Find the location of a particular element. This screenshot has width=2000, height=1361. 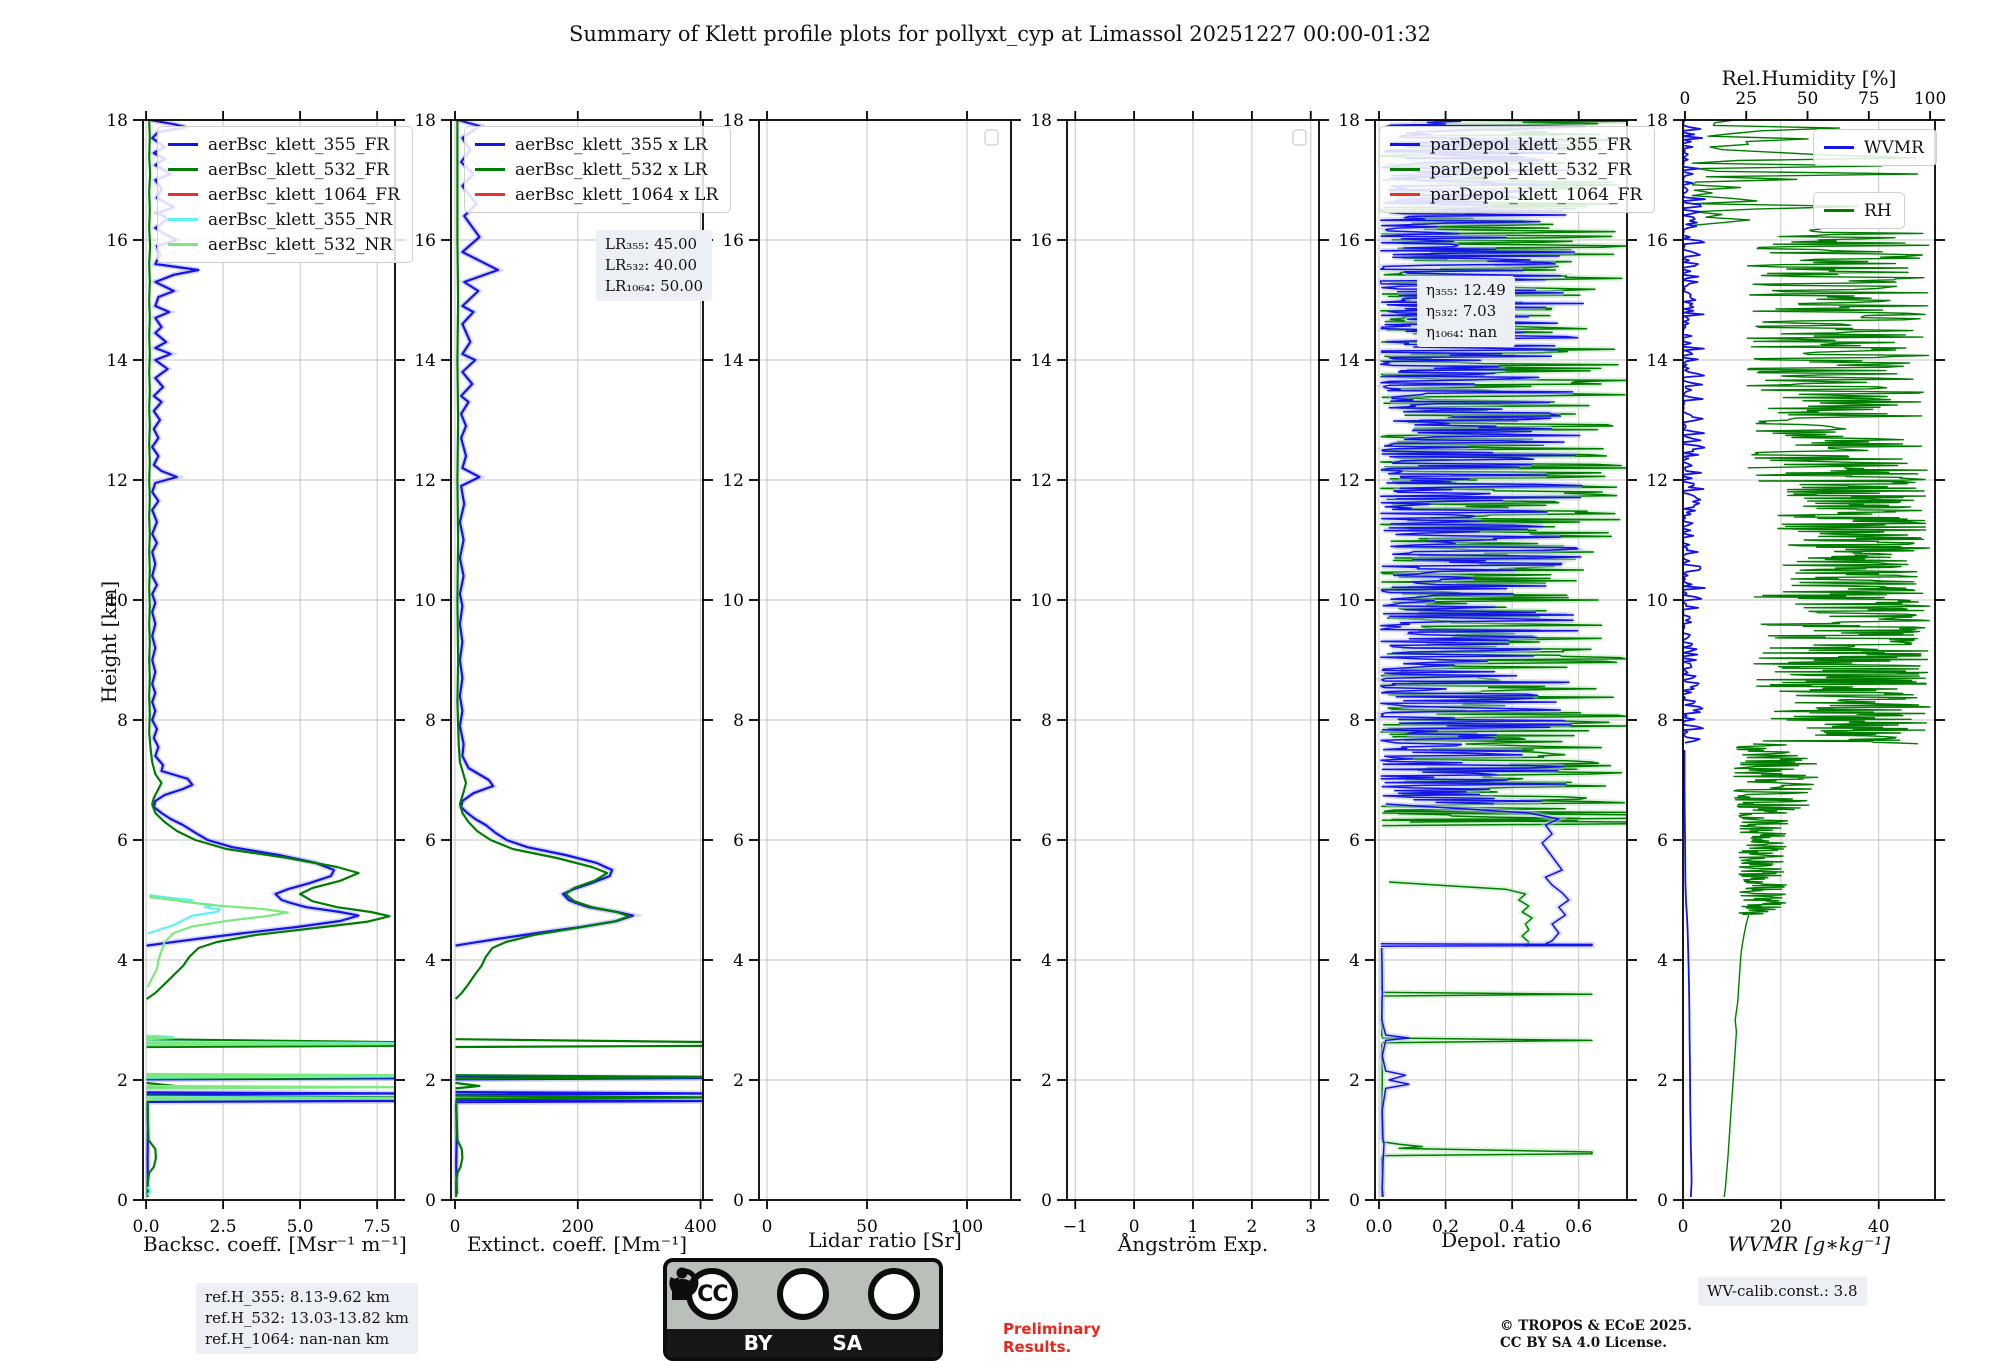

top-xtick-label: 25 is located at coordinates (1746, 99).